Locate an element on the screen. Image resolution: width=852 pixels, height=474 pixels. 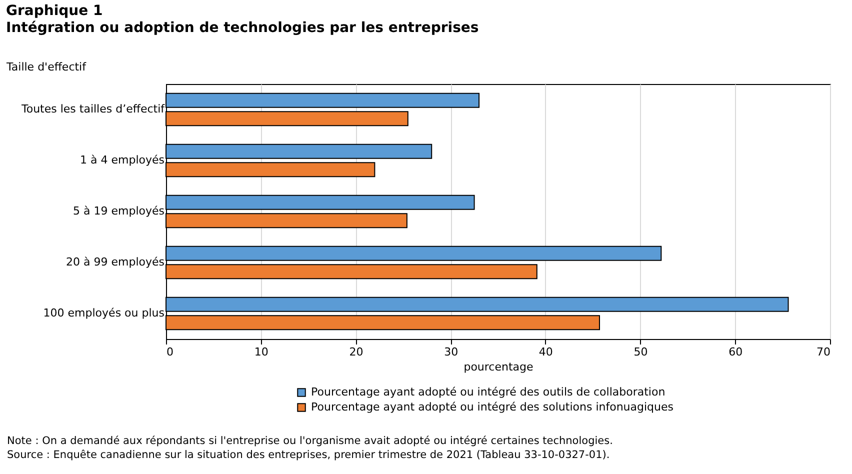
y-tick-label: Toutes les tailles d’effectif is located at coordinates (93, 109).